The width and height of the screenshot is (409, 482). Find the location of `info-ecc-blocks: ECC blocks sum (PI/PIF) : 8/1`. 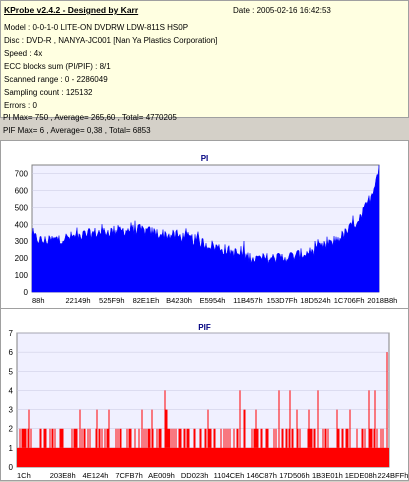

info-ecc-blocks: ECC blocks sum (PI/PIF) : 8/1 is located at coordinates (57, 66).